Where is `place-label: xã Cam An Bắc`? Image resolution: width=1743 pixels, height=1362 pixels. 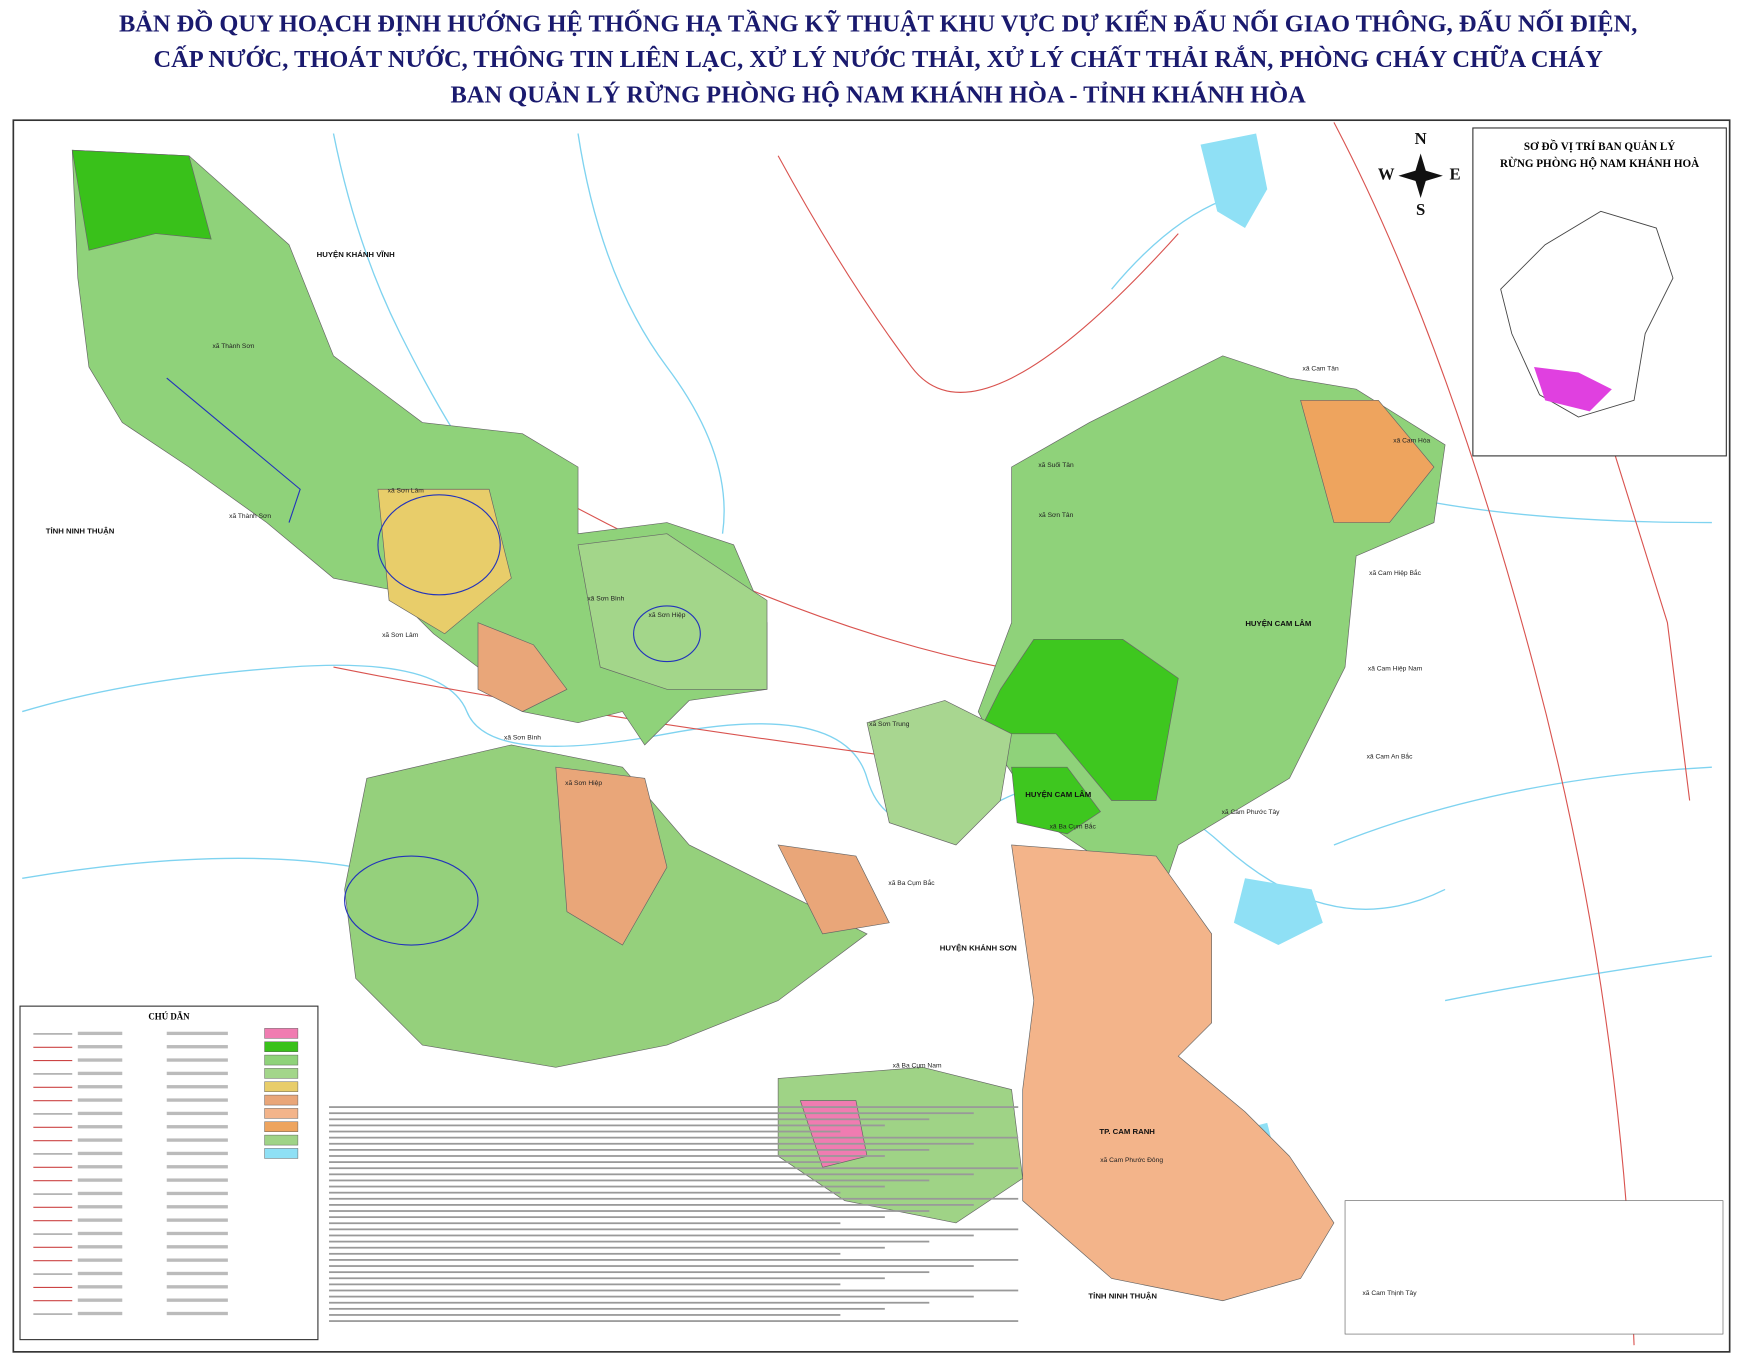
place-label: xã Cam An Bắc is located at coordinates (1390, 755).